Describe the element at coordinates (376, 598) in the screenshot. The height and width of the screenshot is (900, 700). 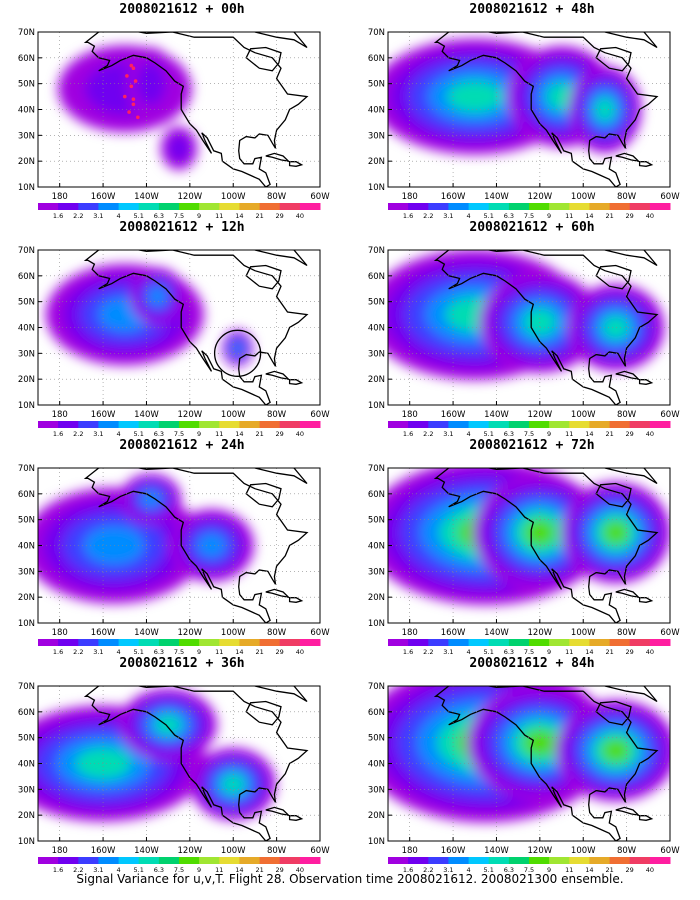
I see `y-tick-label: 20N` at that location.